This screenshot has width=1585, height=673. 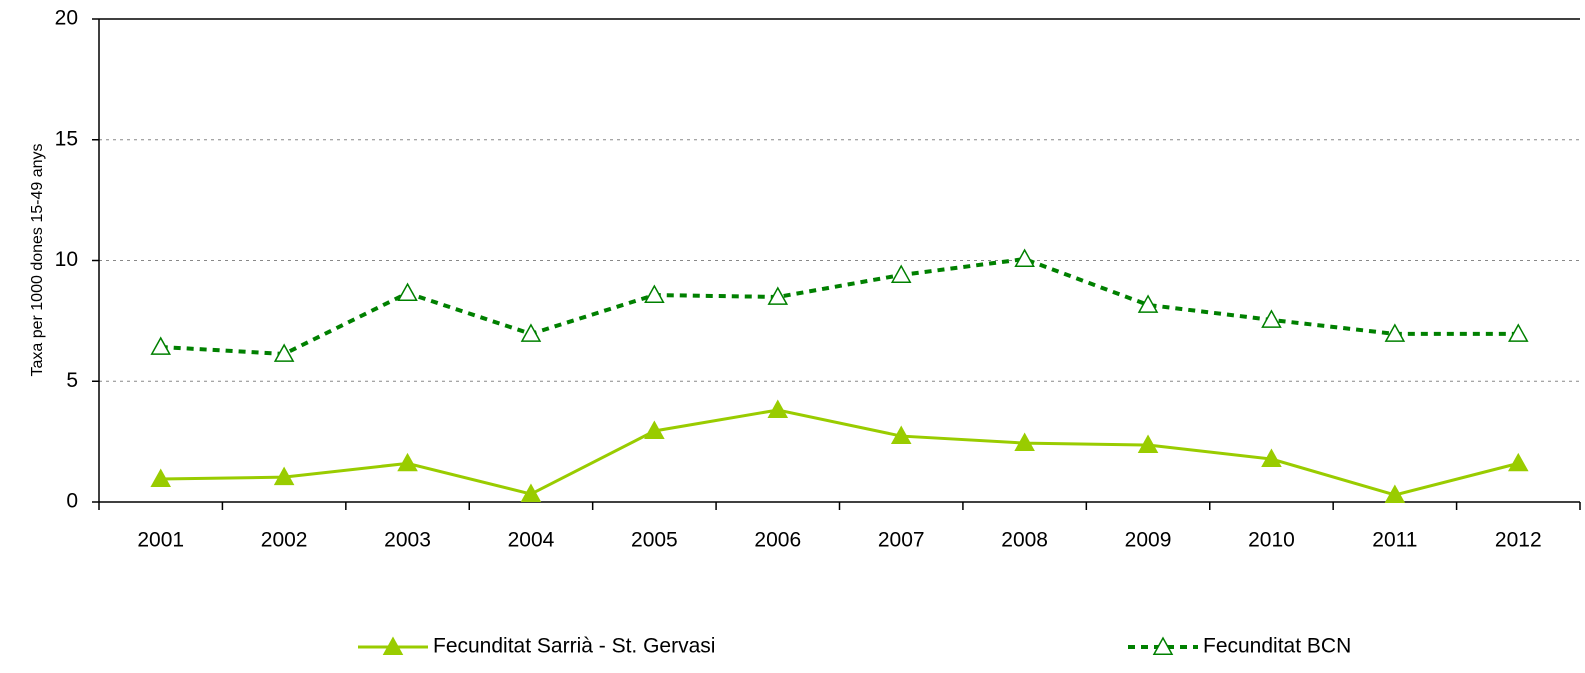 What do you see at coordinates (1394, 540) in the screenshot?
I see `x-tick-label: 2011` at bounding box center [1394, 540].